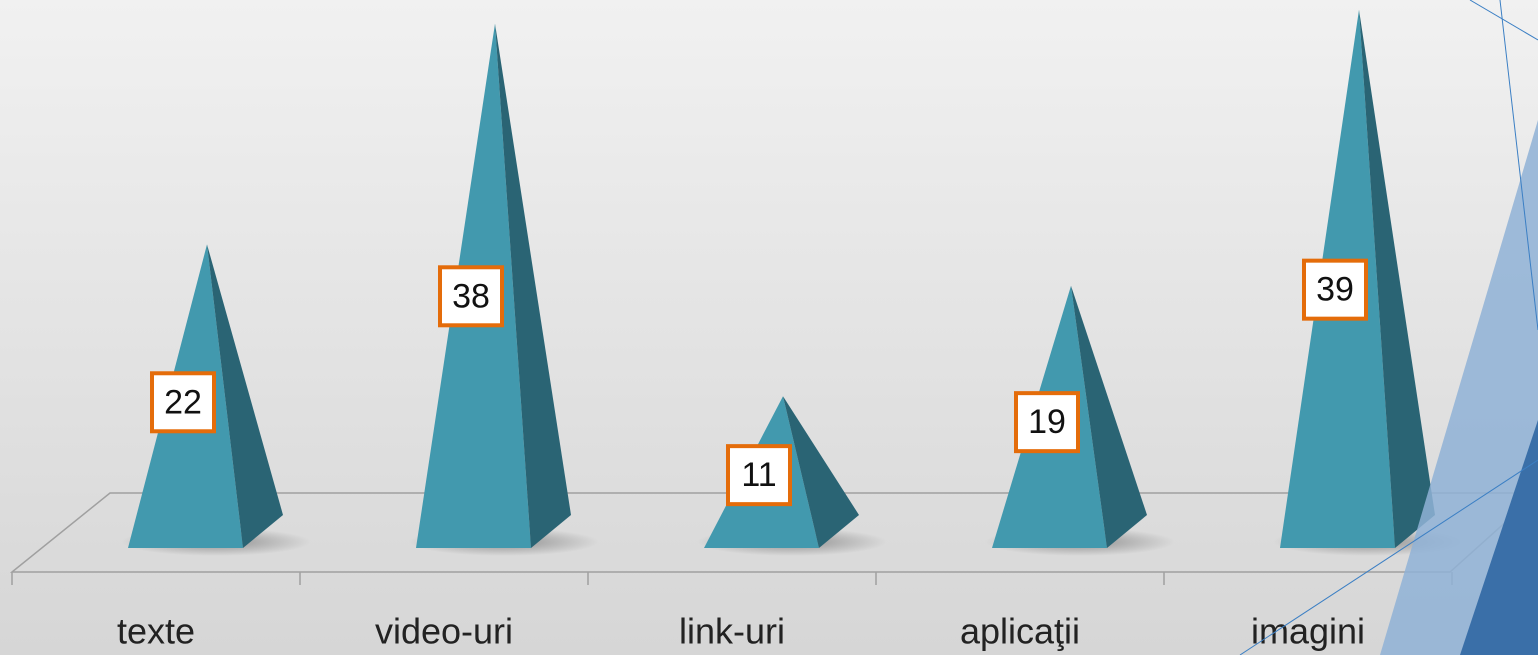  What do you see at coordinates (1308, 631) in the screenshot?
I see `x-tick-label: imagini` at bounding box center [1308, 631].